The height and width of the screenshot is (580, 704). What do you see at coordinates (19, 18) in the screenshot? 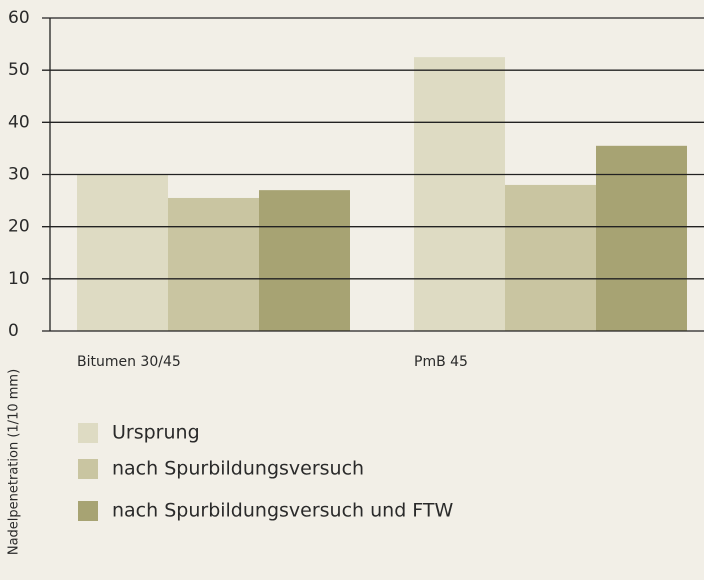
I see `y-tick-label: 60` at bounding box center [19, 18].